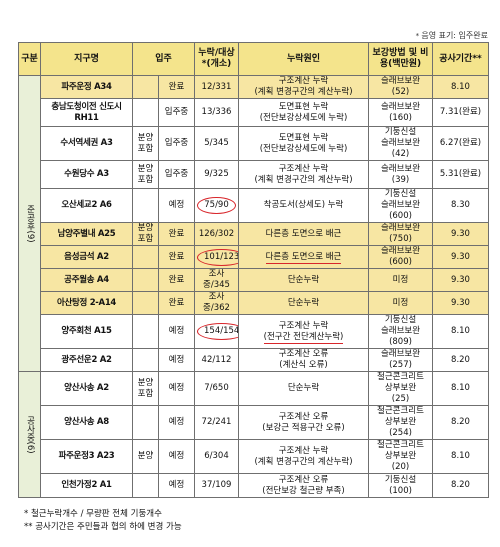 The height and width of the screenshot is (547, 500). I want to click on missing-count: 13/336, so click(216, 112).